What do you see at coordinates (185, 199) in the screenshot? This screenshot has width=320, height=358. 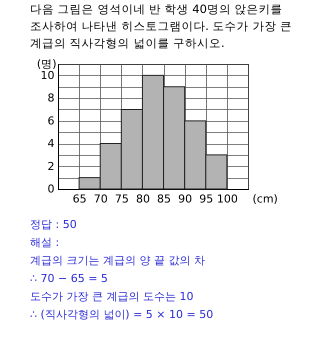 I see `x-tick-label: 90` at bounding box center [185, 199].